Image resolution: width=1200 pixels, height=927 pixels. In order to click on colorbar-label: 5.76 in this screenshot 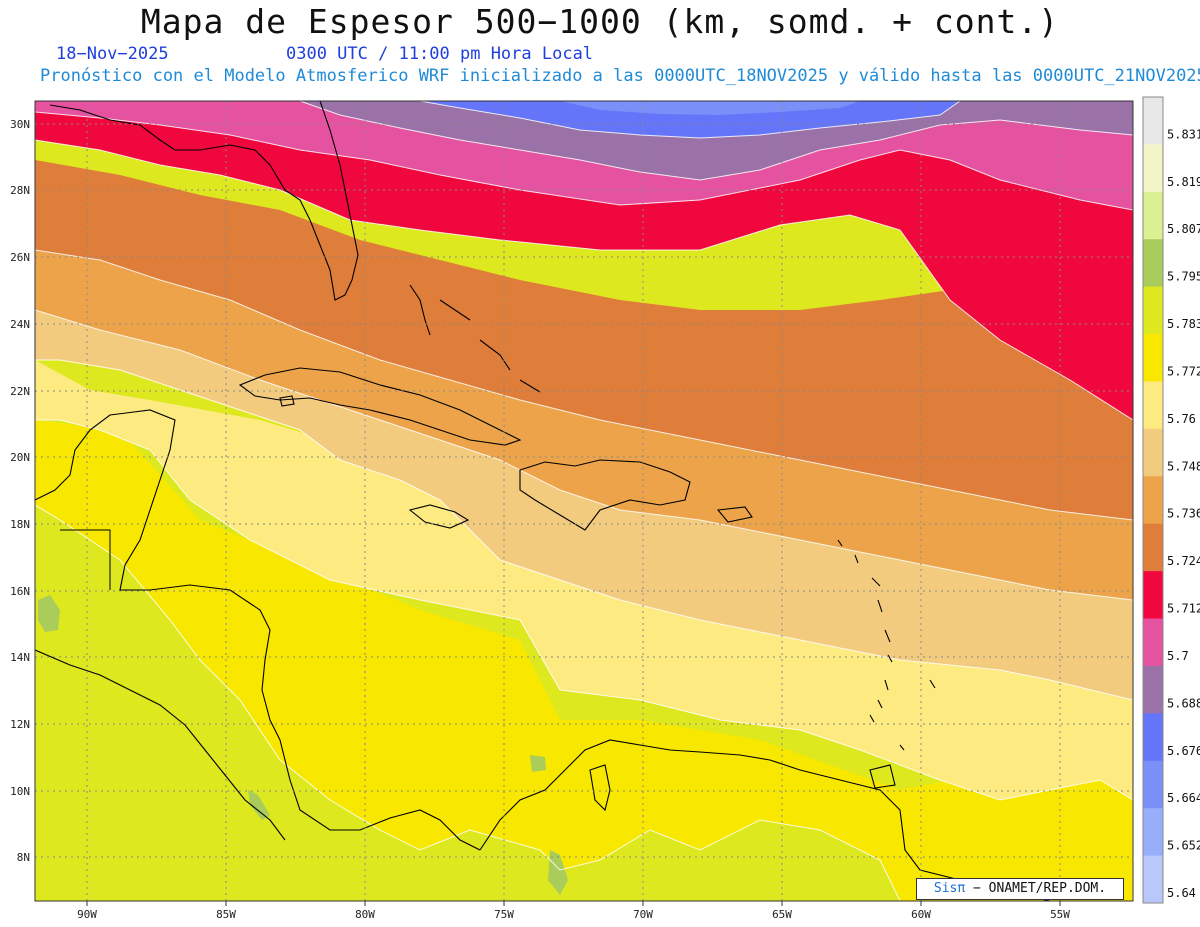, I will do `click(1181, 419)`.